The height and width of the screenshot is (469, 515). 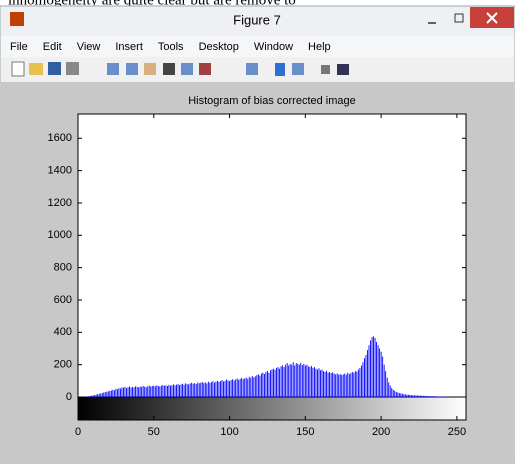 I want to click on menu-item: Tools, so click(x=171, y=47).